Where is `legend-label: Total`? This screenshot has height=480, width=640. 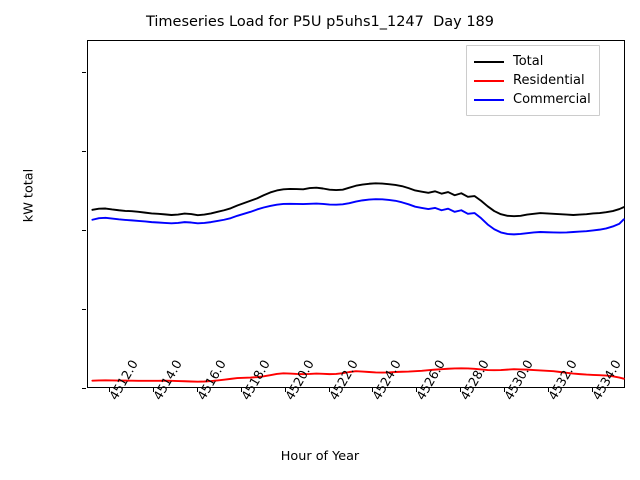
legend-label: Total is located at coordinates (528, 61).